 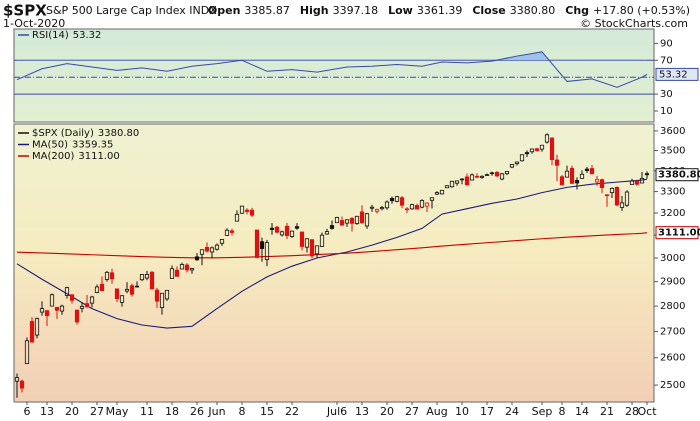 What do you see at coordinates (85, 133) in the screenshot?
I see `legend-entry: $SPX (Daily) 3380.80` at bounding box center [85, 133].